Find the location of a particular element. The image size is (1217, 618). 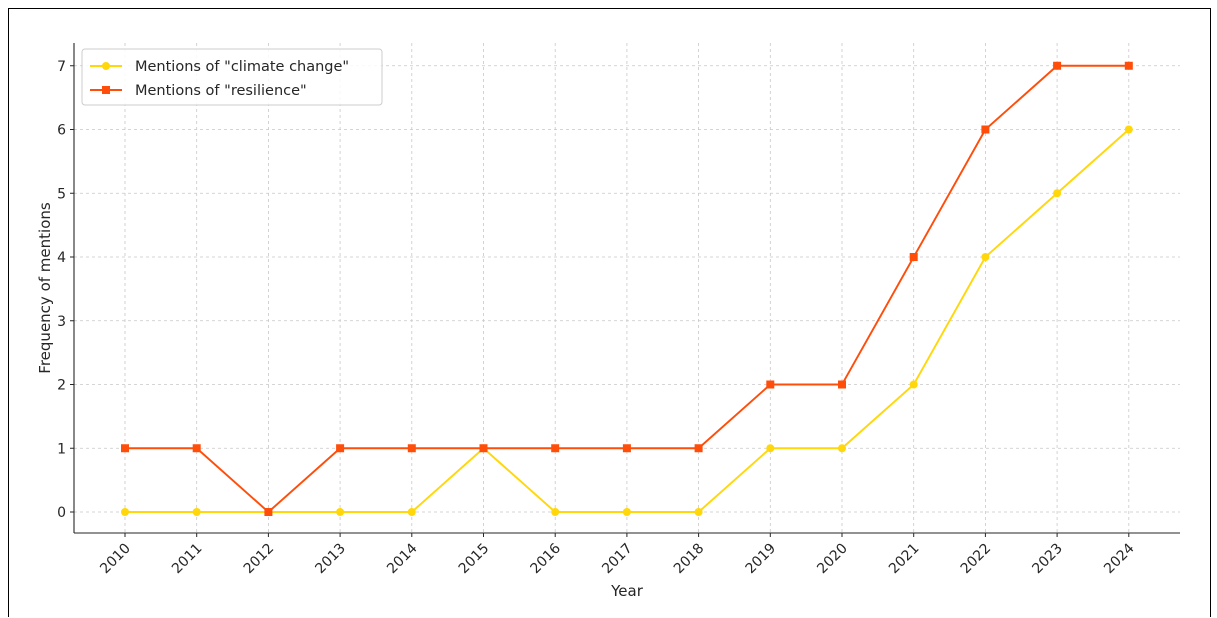

x-tick-label: 2024 is located at coordinates (1119, 558).